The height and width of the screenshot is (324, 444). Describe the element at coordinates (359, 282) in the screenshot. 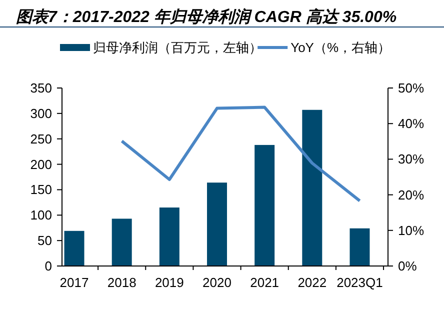

I see `x-tick-label: 2023Q1` at that location.